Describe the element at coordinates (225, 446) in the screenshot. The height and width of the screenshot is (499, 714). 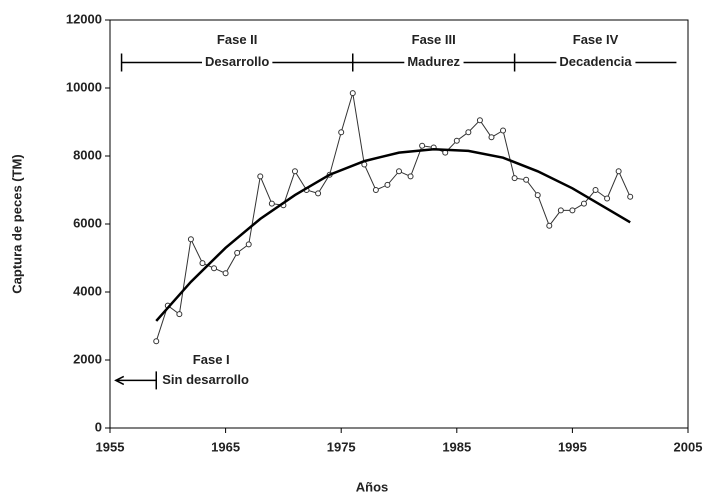
I see `x-tick-label: 1965` at that location.